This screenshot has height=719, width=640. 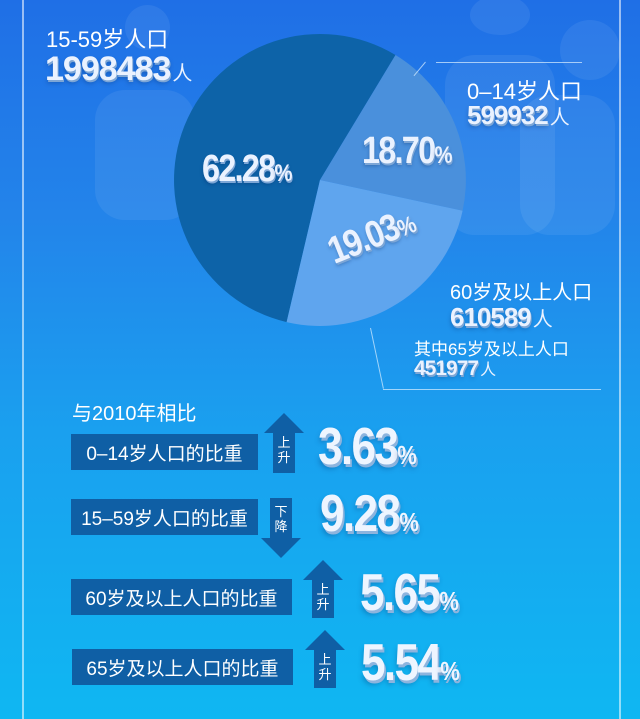 What do you see at coordinates (247, 169) in the screenshot?
I see `pct-working-age: 62.28%` at bounding box center [247, 169].